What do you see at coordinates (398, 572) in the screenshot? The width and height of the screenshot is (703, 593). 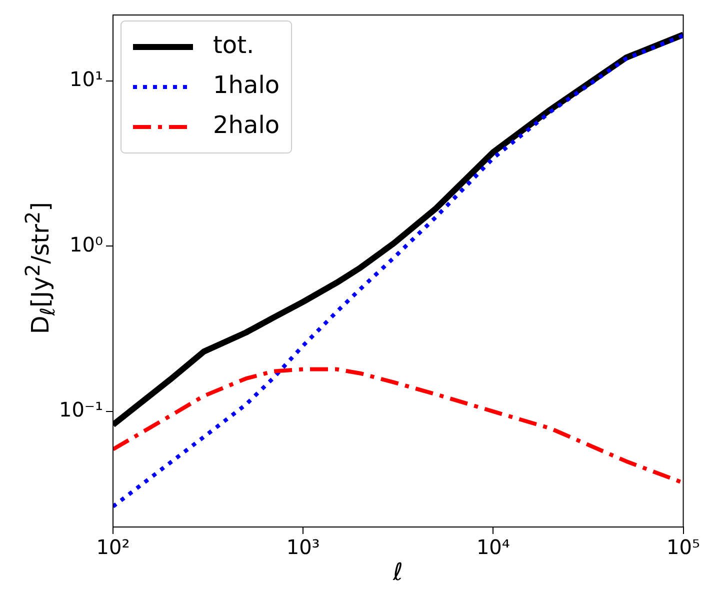 I see `x-axis-title: ℓ` at bounding box center [398, 572].